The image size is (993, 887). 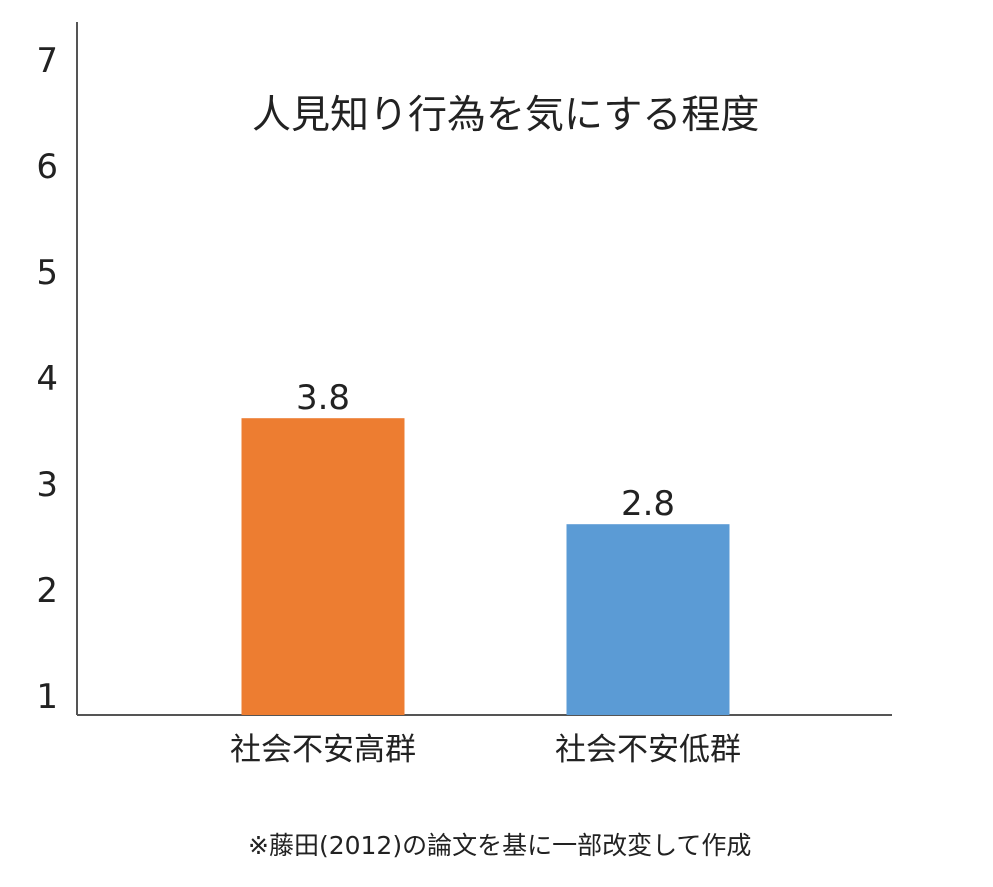 I want to click on y-tick-label: 5, so click(x=47, y=273).